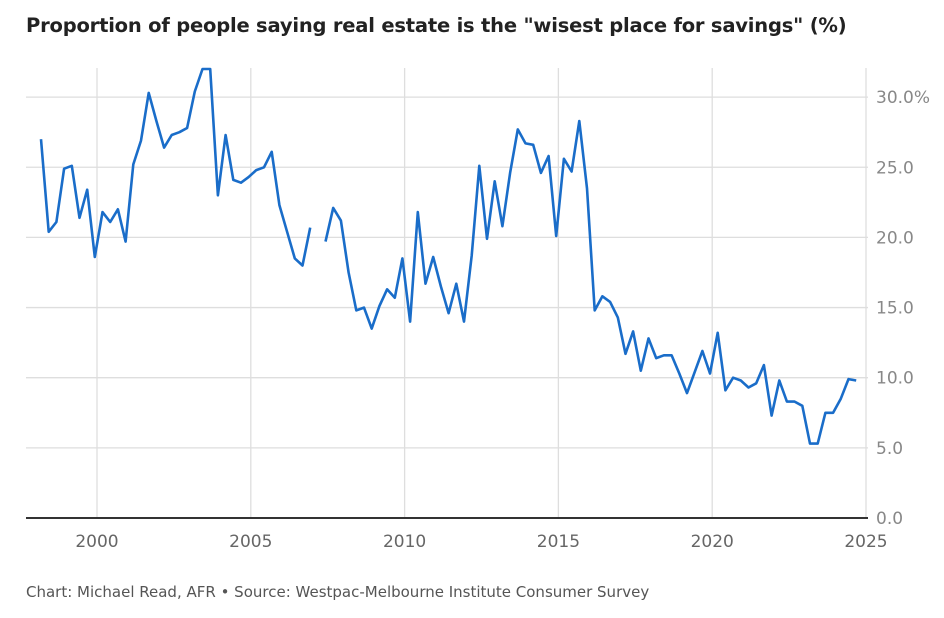 Image resolution: width=944 pixels, height=618 pixels. Describe the element at coordinates (712, 542) in the screenshot. I see `x-tick-label: 2020` at that location.